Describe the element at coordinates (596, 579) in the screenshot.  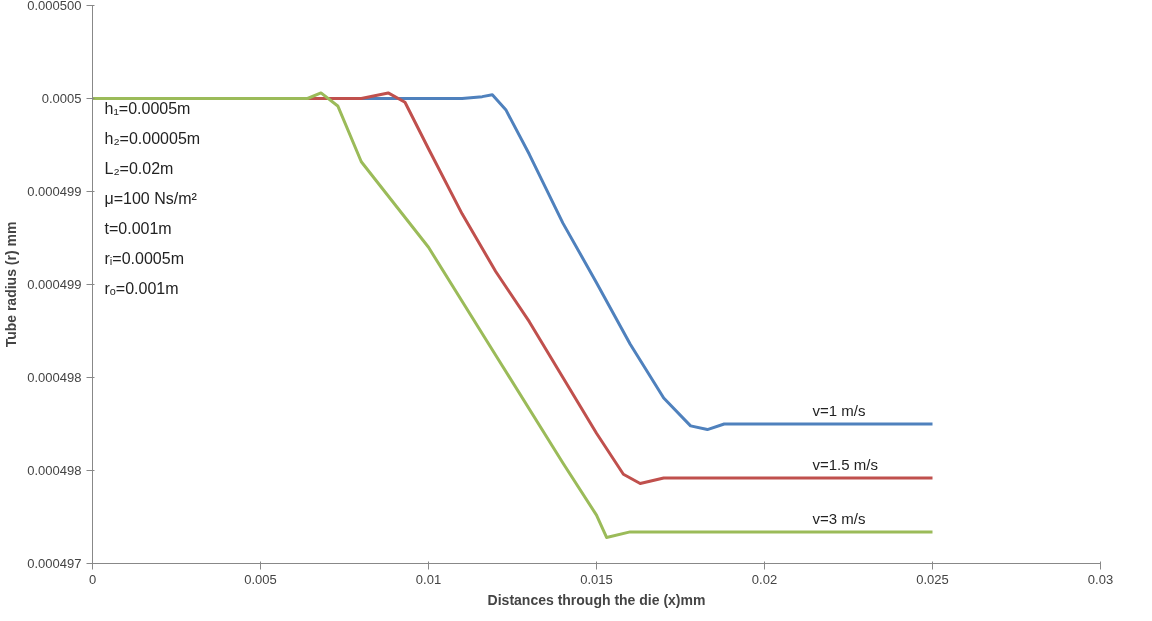
I see `x-tick-label: 0.015` at that location.